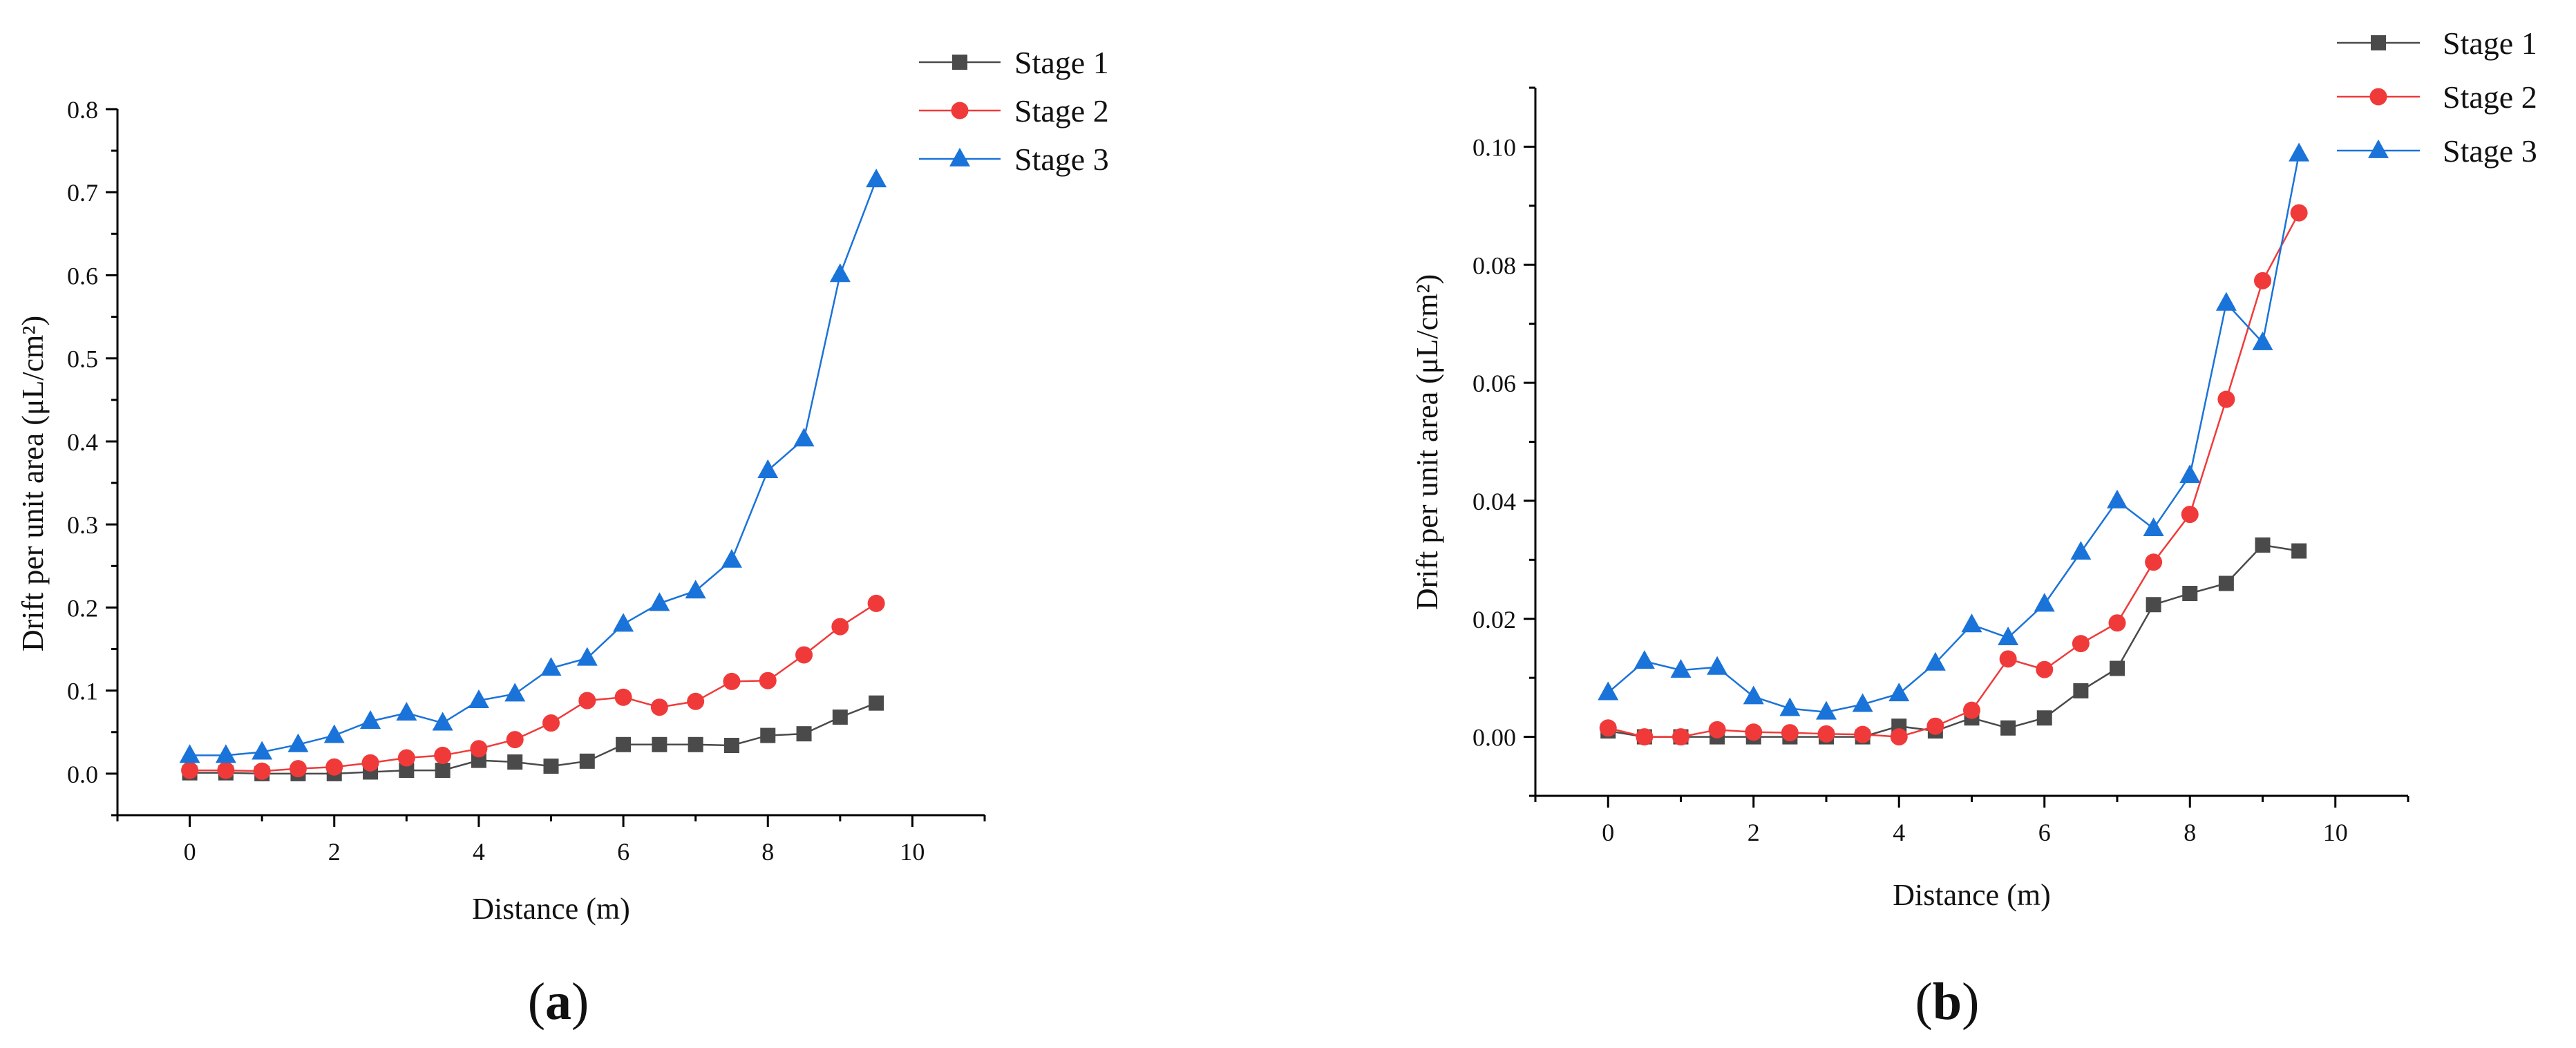 Image resolution: width=2576 pixels, height=1048 pixels. I want to click on y-axis-label: Drift per unit area (μL/cm²), so click(33, 483).